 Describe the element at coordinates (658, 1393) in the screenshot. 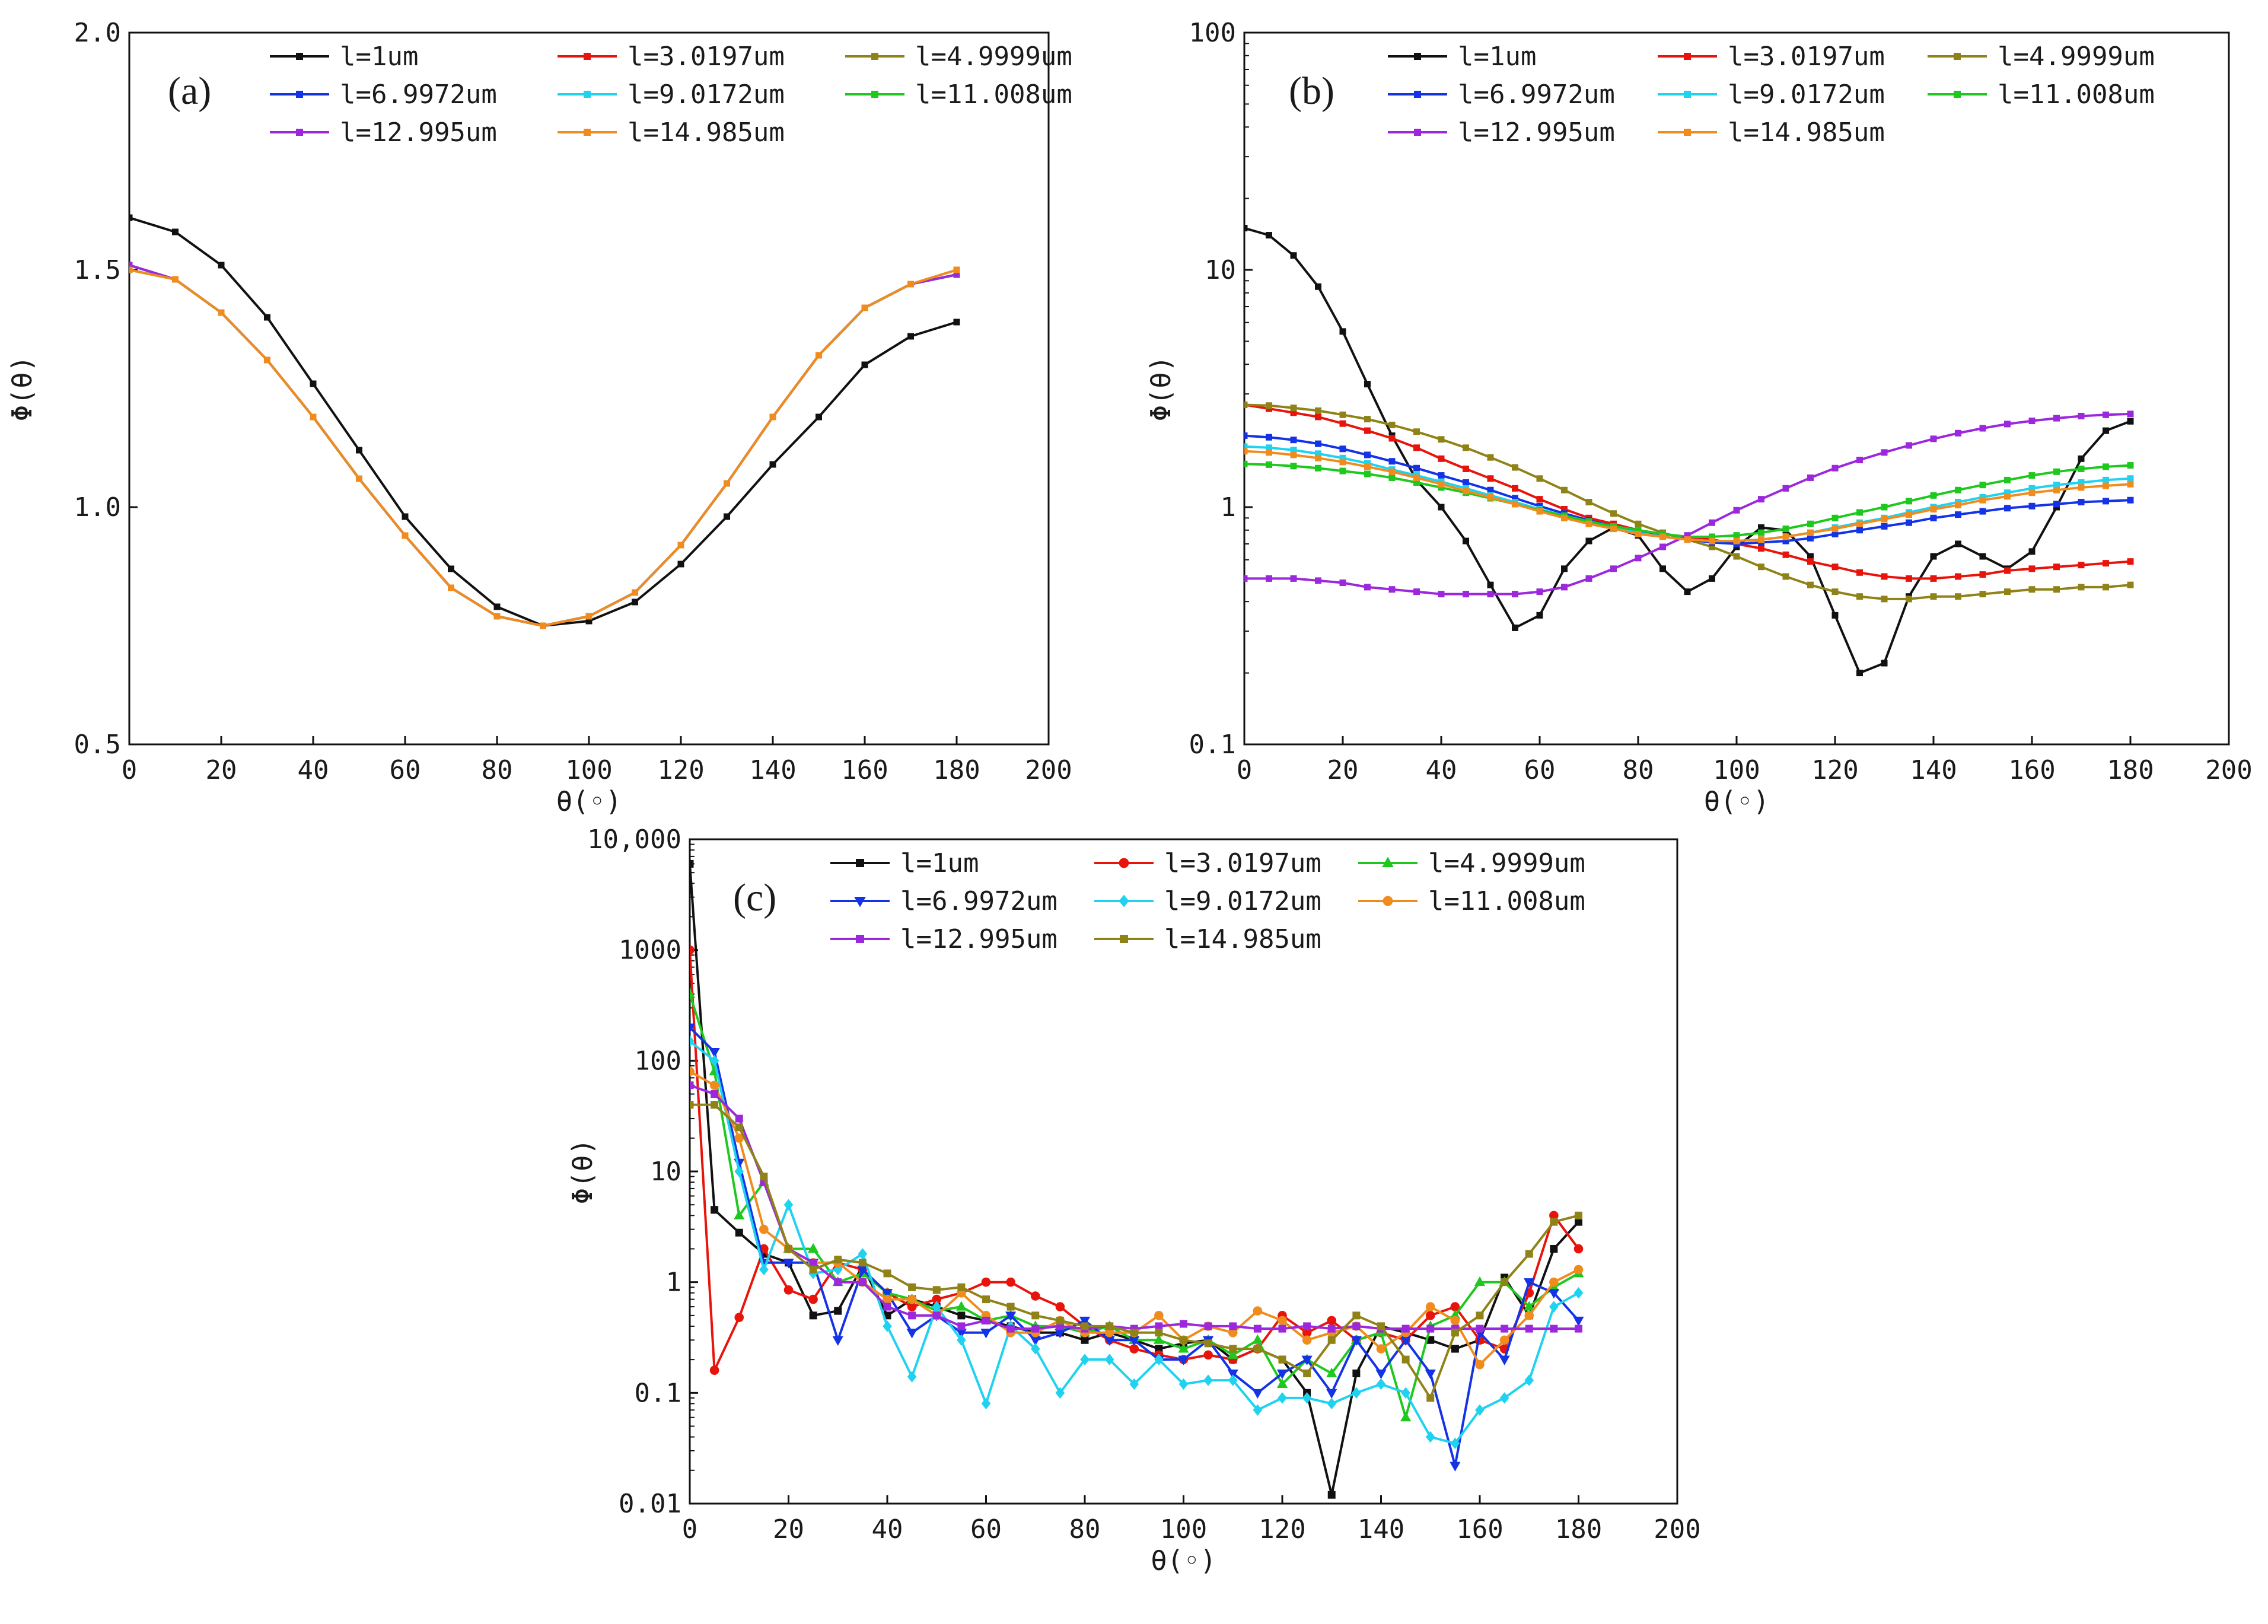

I see `y-tick-label: 0.1` at that location.